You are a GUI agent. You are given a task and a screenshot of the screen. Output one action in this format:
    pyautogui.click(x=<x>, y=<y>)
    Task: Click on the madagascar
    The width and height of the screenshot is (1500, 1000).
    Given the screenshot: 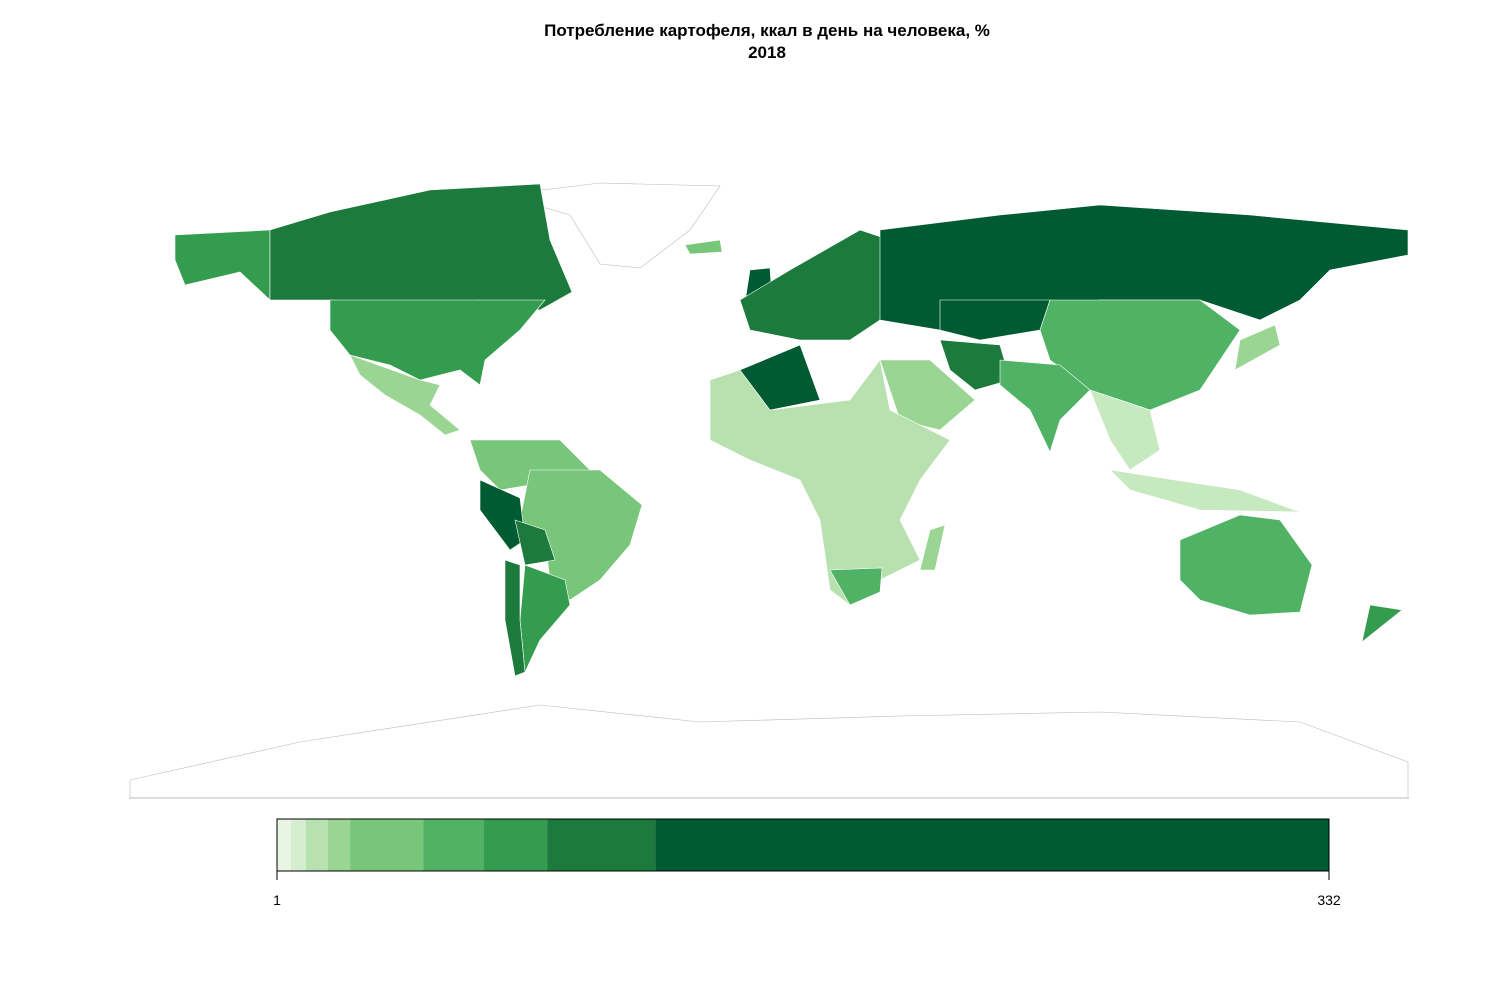 What is the action you would take?
    pyautogui.click(x=932, y=547)
    